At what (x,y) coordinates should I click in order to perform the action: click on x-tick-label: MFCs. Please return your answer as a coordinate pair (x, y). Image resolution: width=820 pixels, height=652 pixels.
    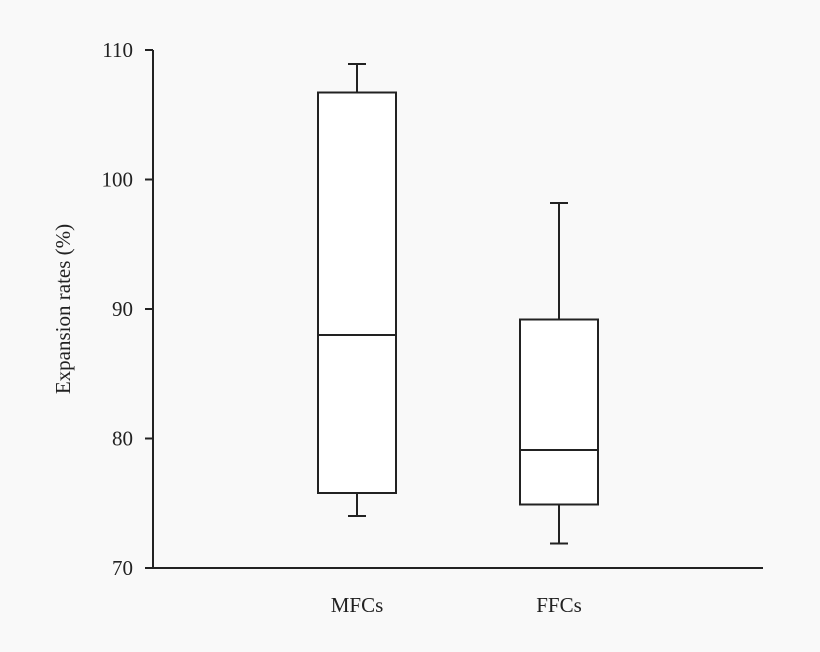
    Looking at the image, I should click on (357, 605).